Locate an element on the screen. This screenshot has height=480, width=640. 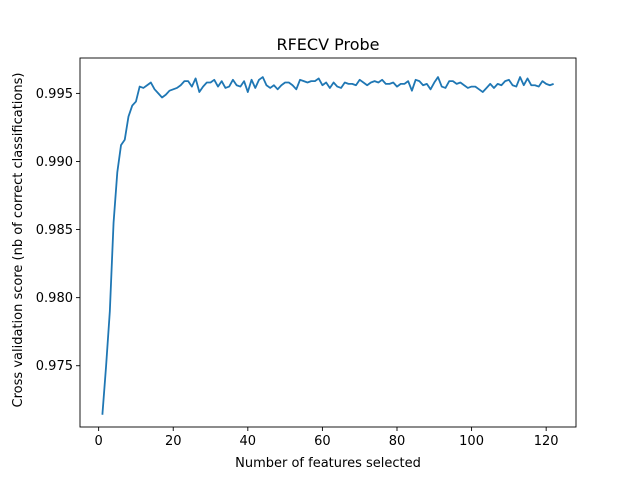
y-axis-ticks: 0.975 0.980 0.985 0.990 0.995 is located at coordinates (58, 230).